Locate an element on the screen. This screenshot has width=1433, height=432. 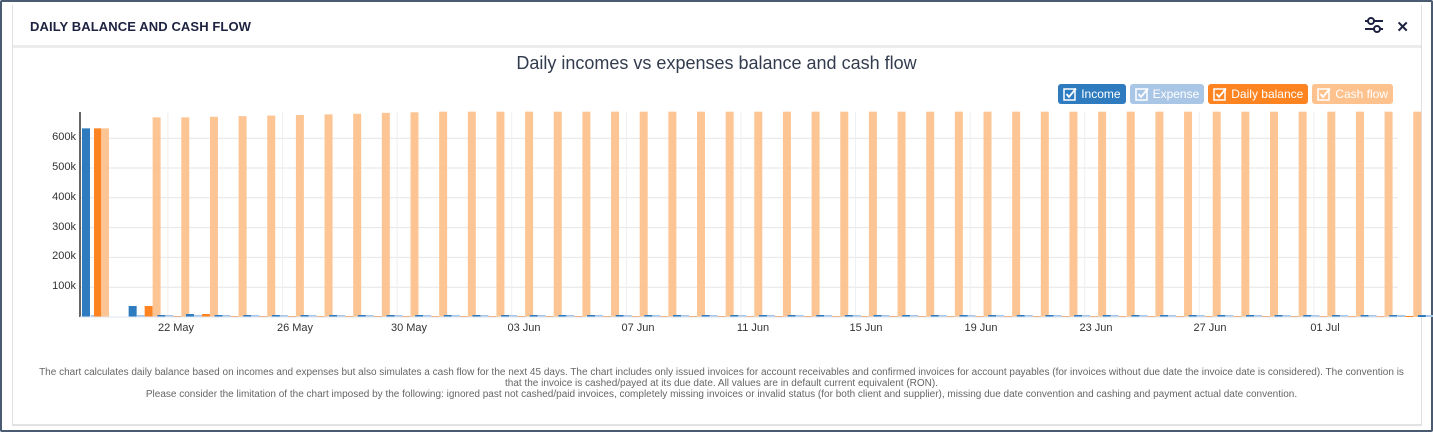
legend-toggle-income: Income is located at coordinates (1092, 94).